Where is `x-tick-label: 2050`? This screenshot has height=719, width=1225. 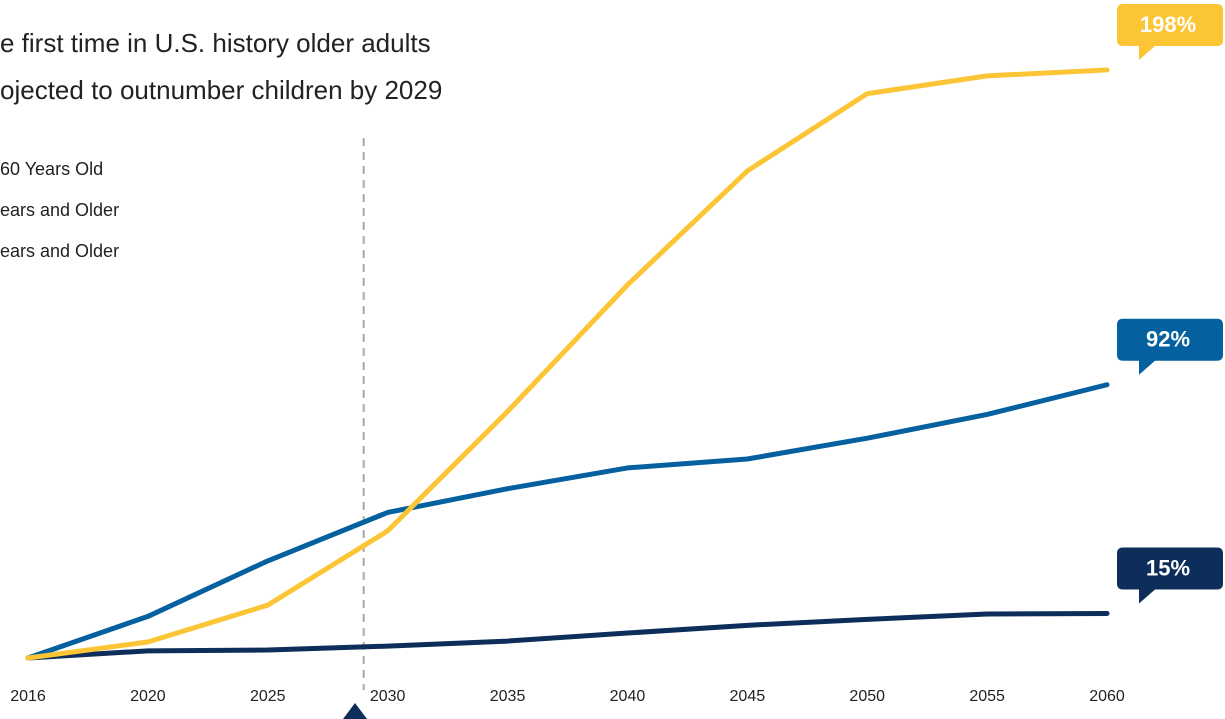
x-tick-label: 2050 is located at coordinates (867, 696).